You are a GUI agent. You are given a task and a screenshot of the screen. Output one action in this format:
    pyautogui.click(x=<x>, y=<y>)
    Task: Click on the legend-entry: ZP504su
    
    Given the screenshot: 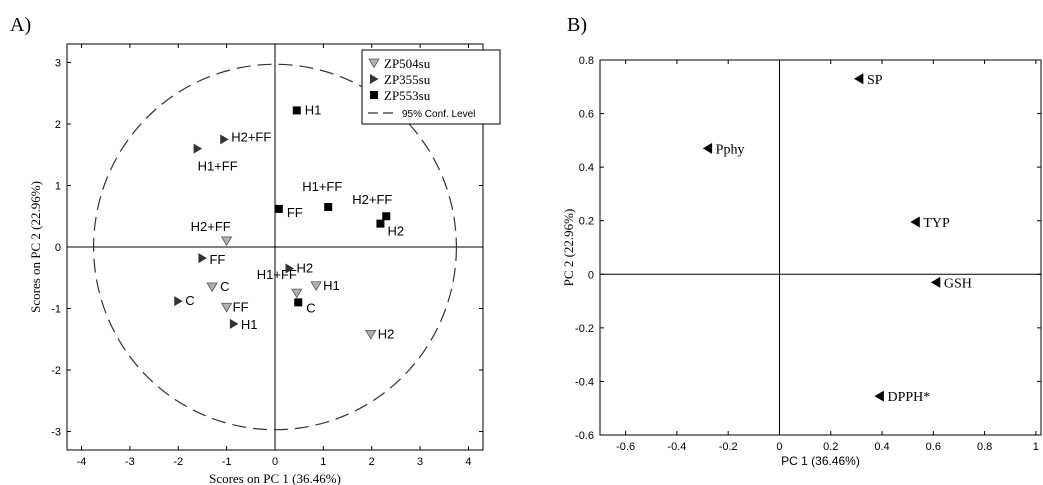 What is the action you would take?
    pyautogui.click(x=407, y=63)
    